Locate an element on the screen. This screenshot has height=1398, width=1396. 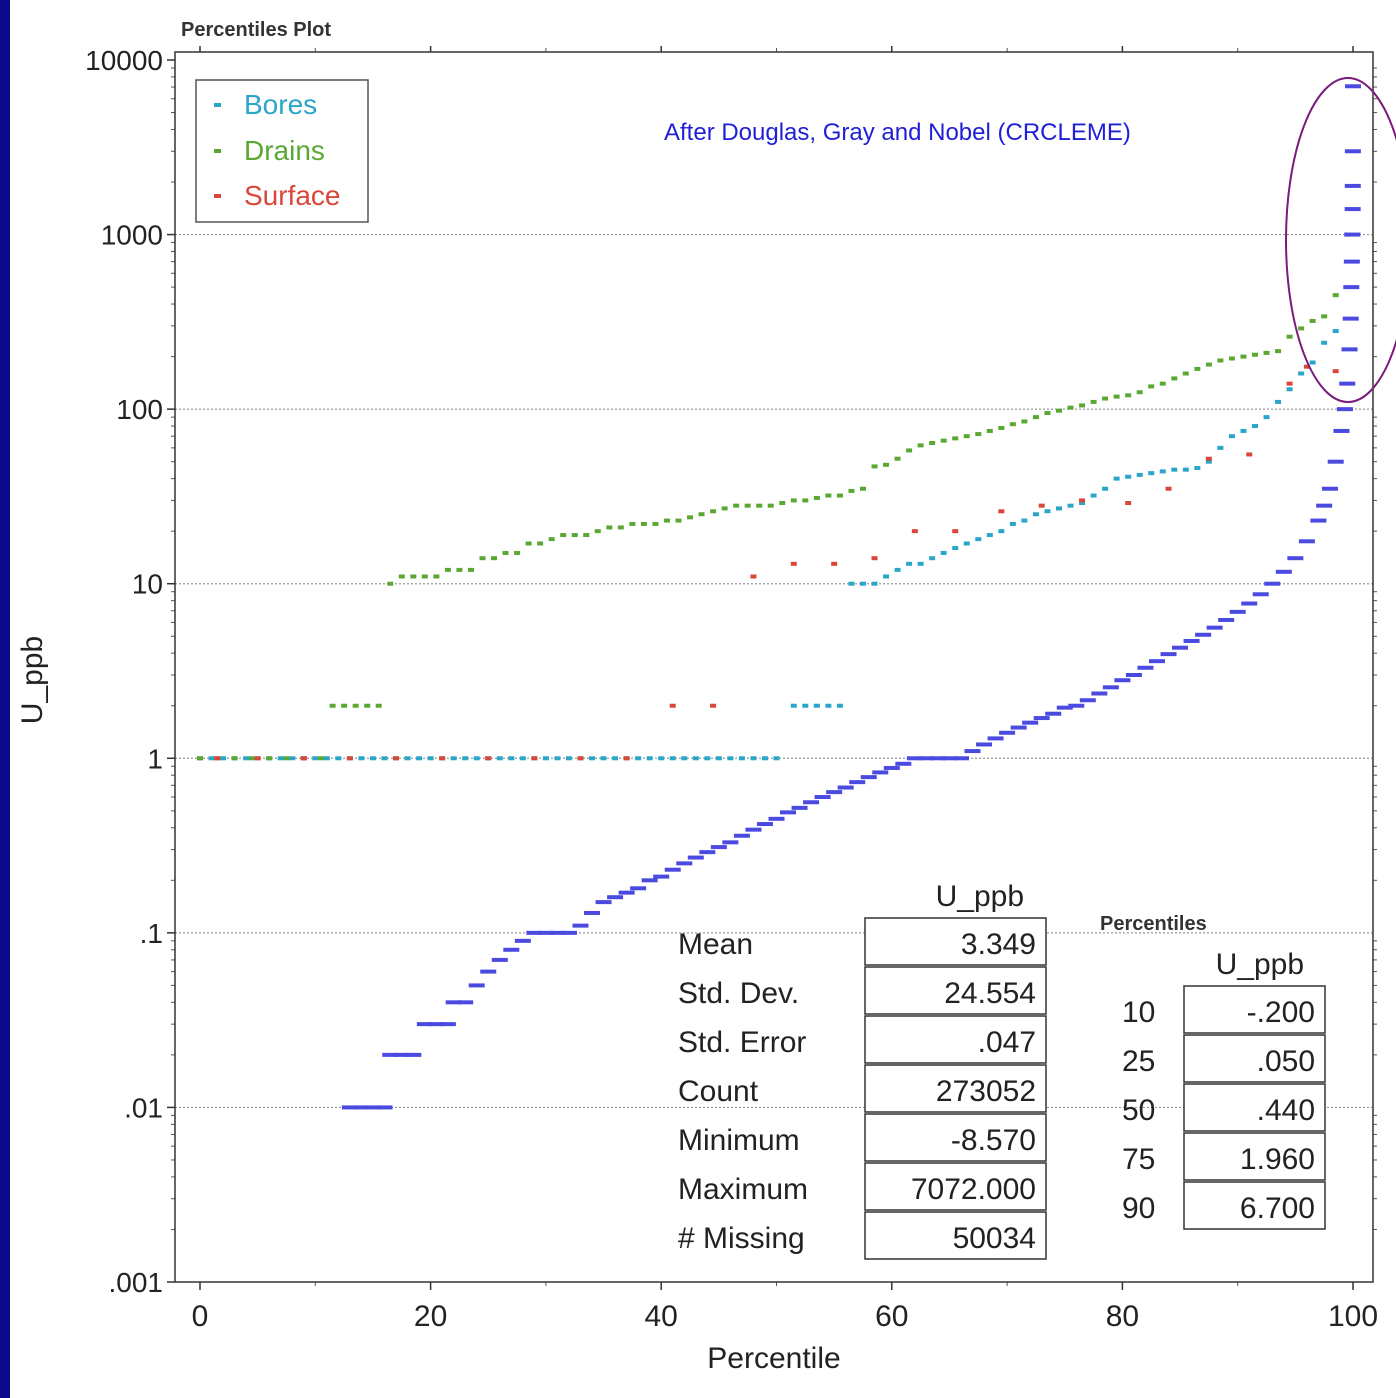
percentile-row-label: 50 is located at coordinates (1138, 1110).